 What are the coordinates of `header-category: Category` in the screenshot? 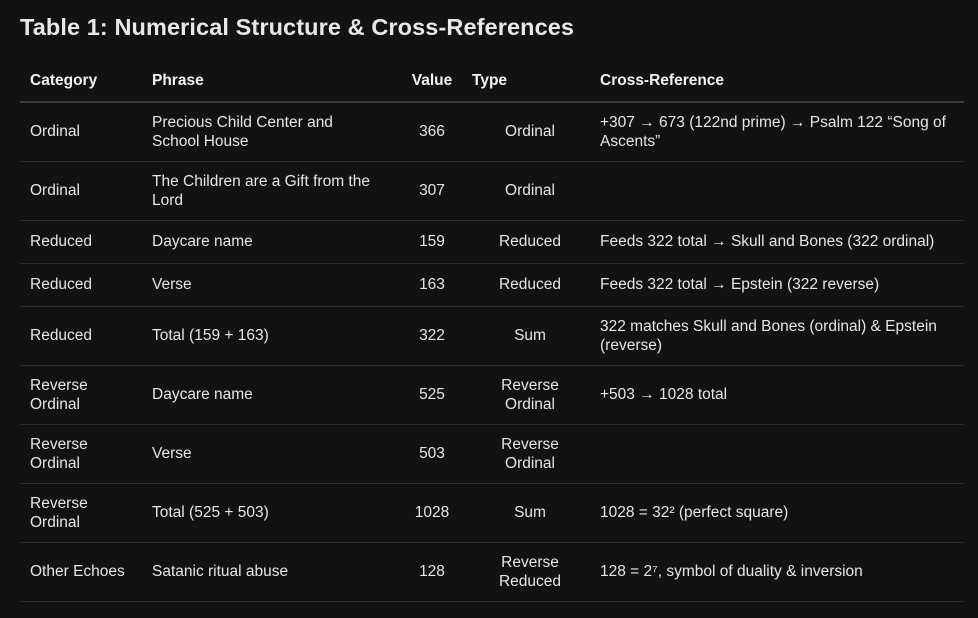 It's located at (81, 82).